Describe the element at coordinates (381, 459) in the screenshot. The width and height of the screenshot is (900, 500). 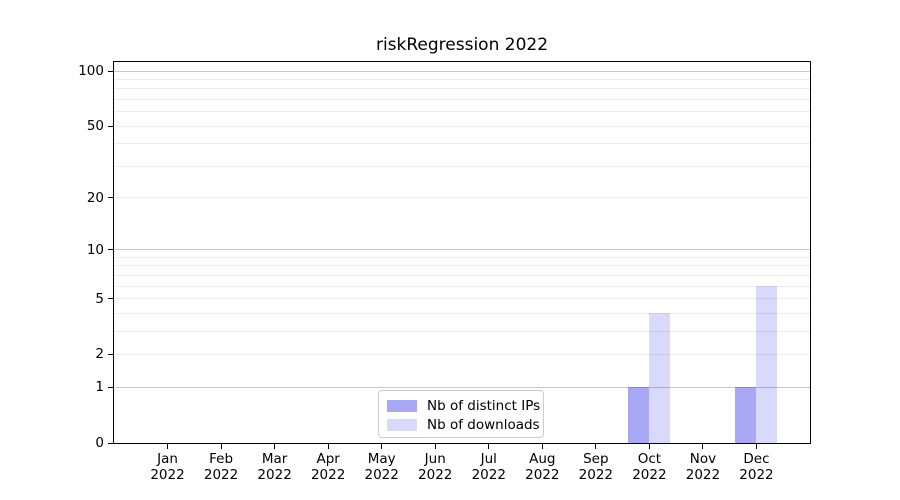
I see `x-tick-month-may: May` at that location.